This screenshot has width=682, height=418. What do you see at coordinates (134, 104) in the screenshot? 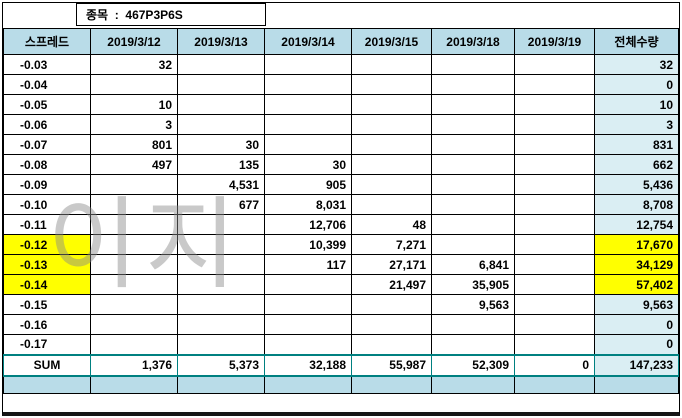
I see `value-cell: 10` at bounding box center [134, 104].